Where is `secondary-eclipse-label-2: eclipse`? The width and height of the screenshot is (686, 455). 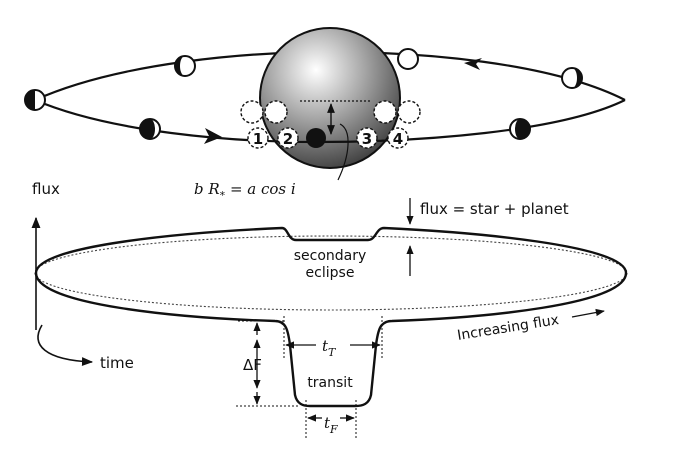
secondary-eclipse-label-2: eclipse is located at coordinates (330, 273).